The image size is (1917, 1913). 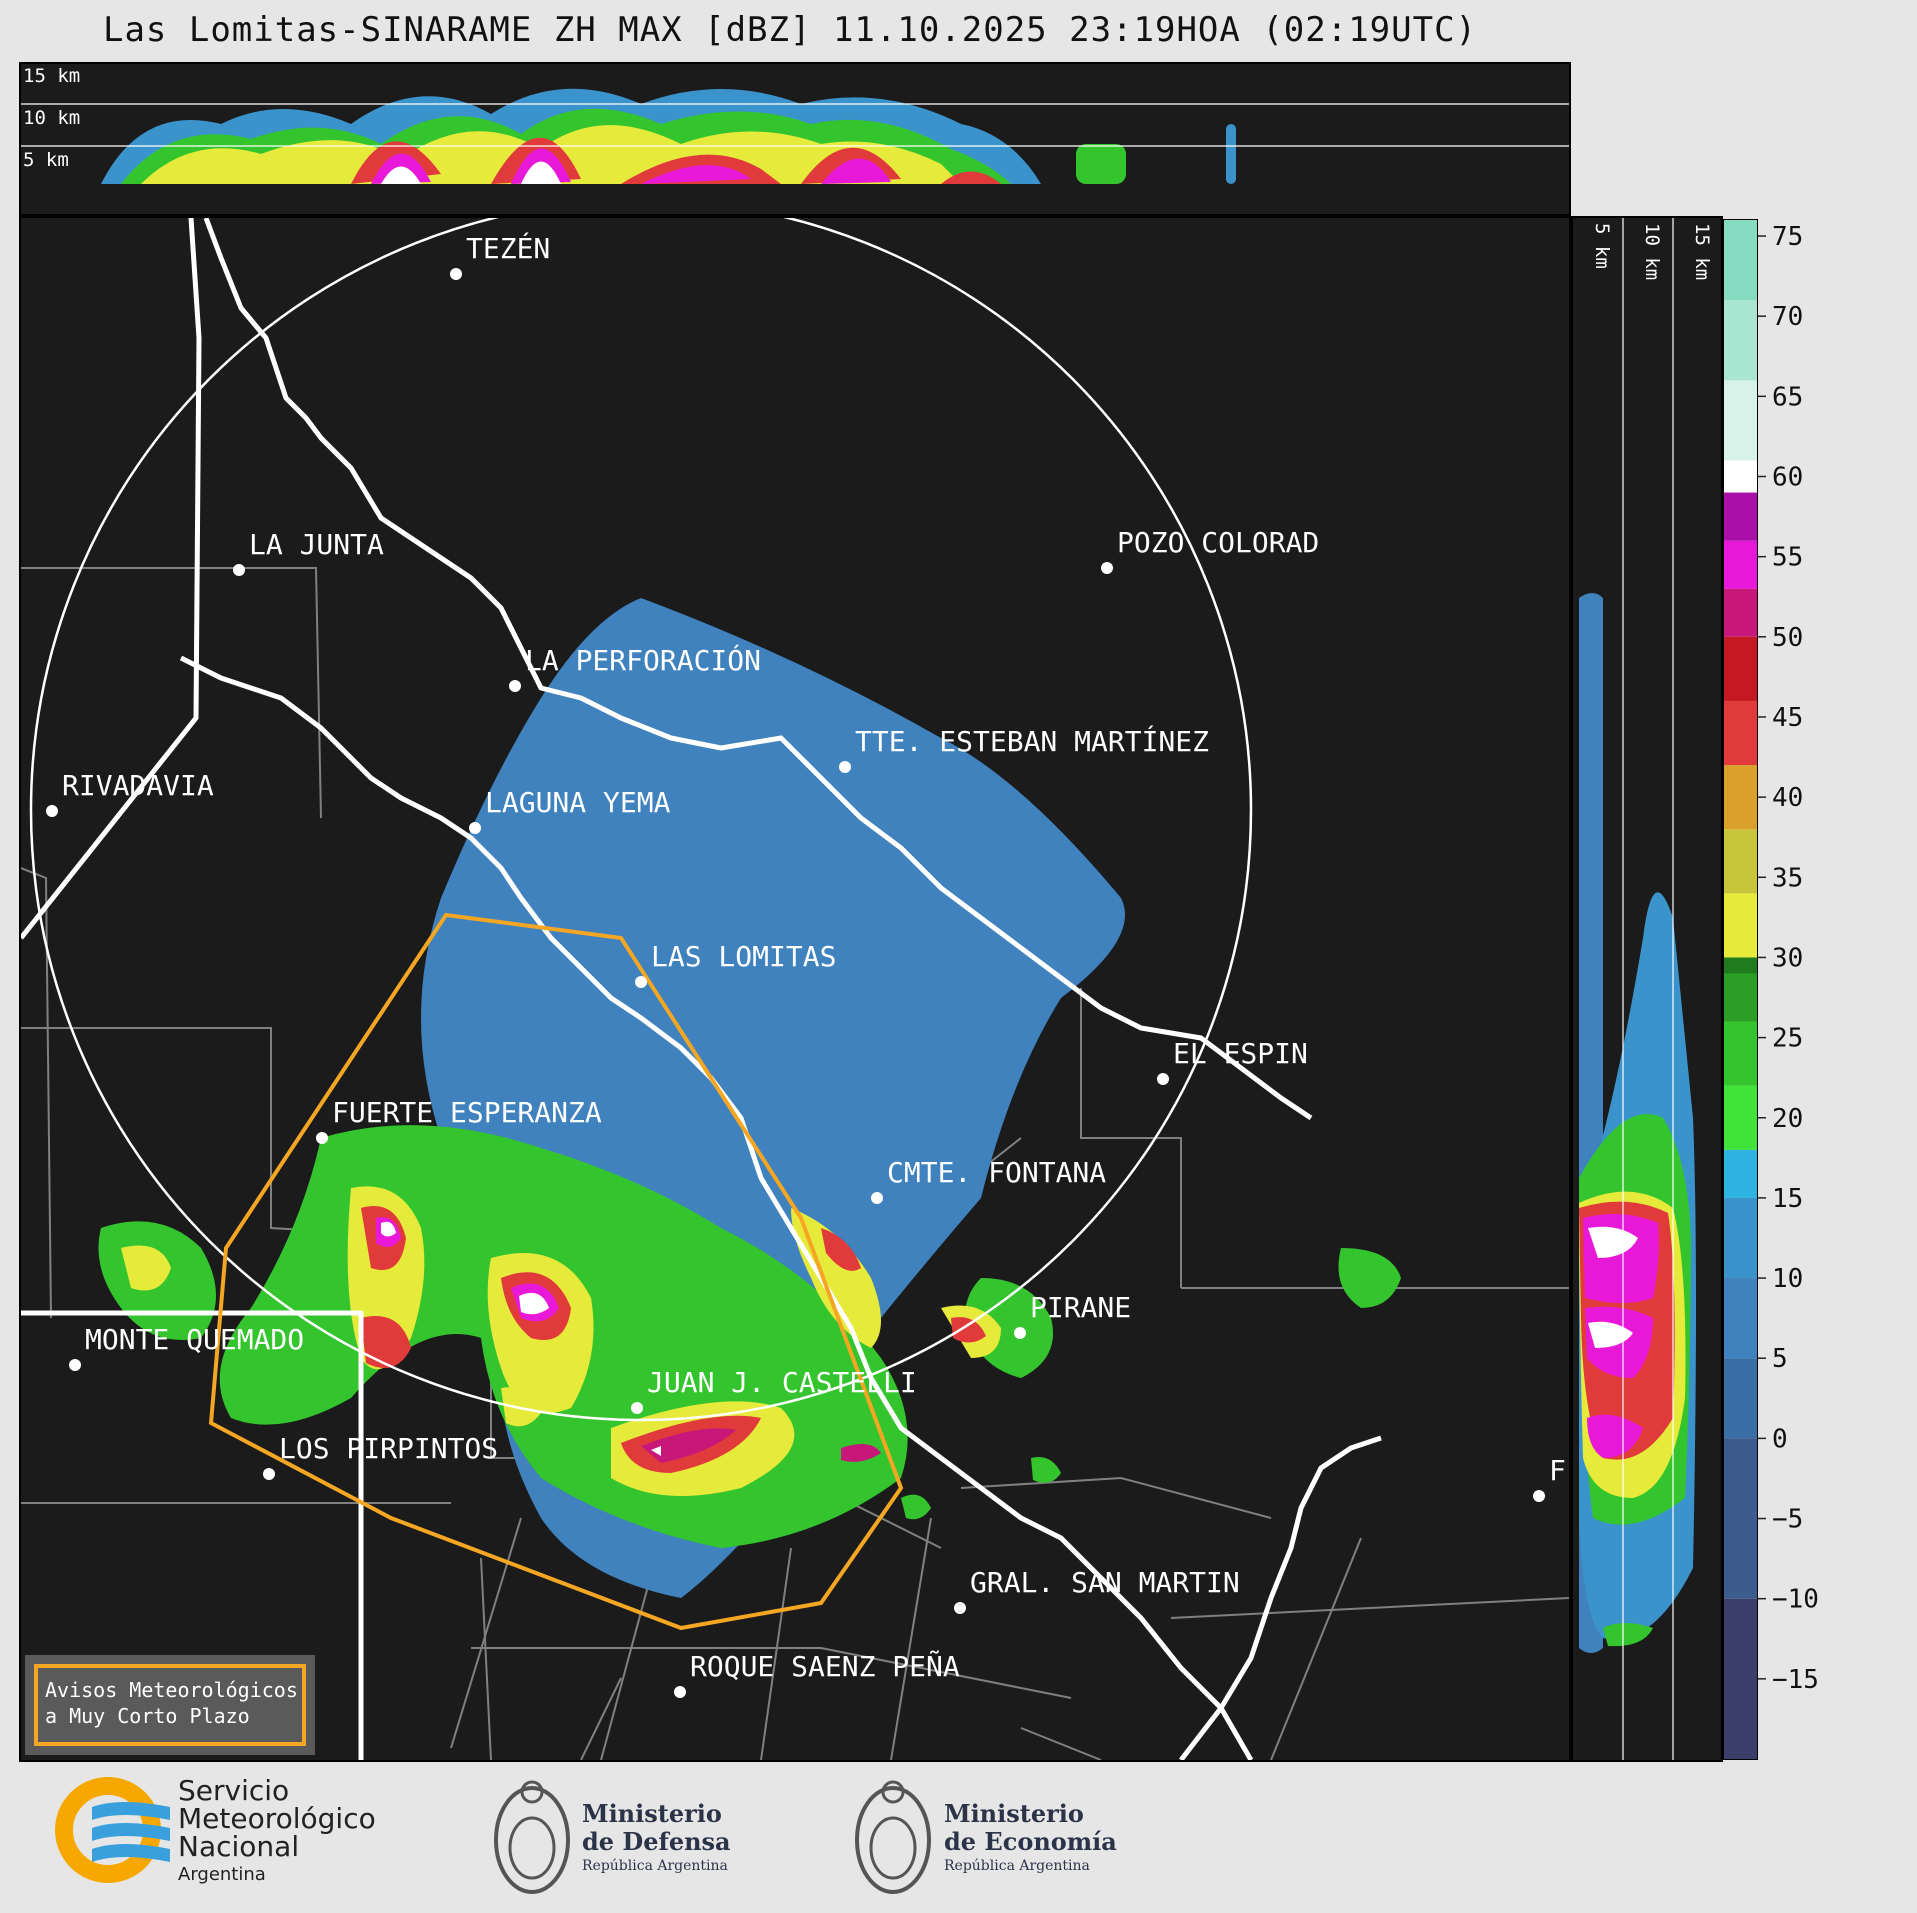 I want to click on side-height-label-5km: 5 km, so click(x=1602, y=246).